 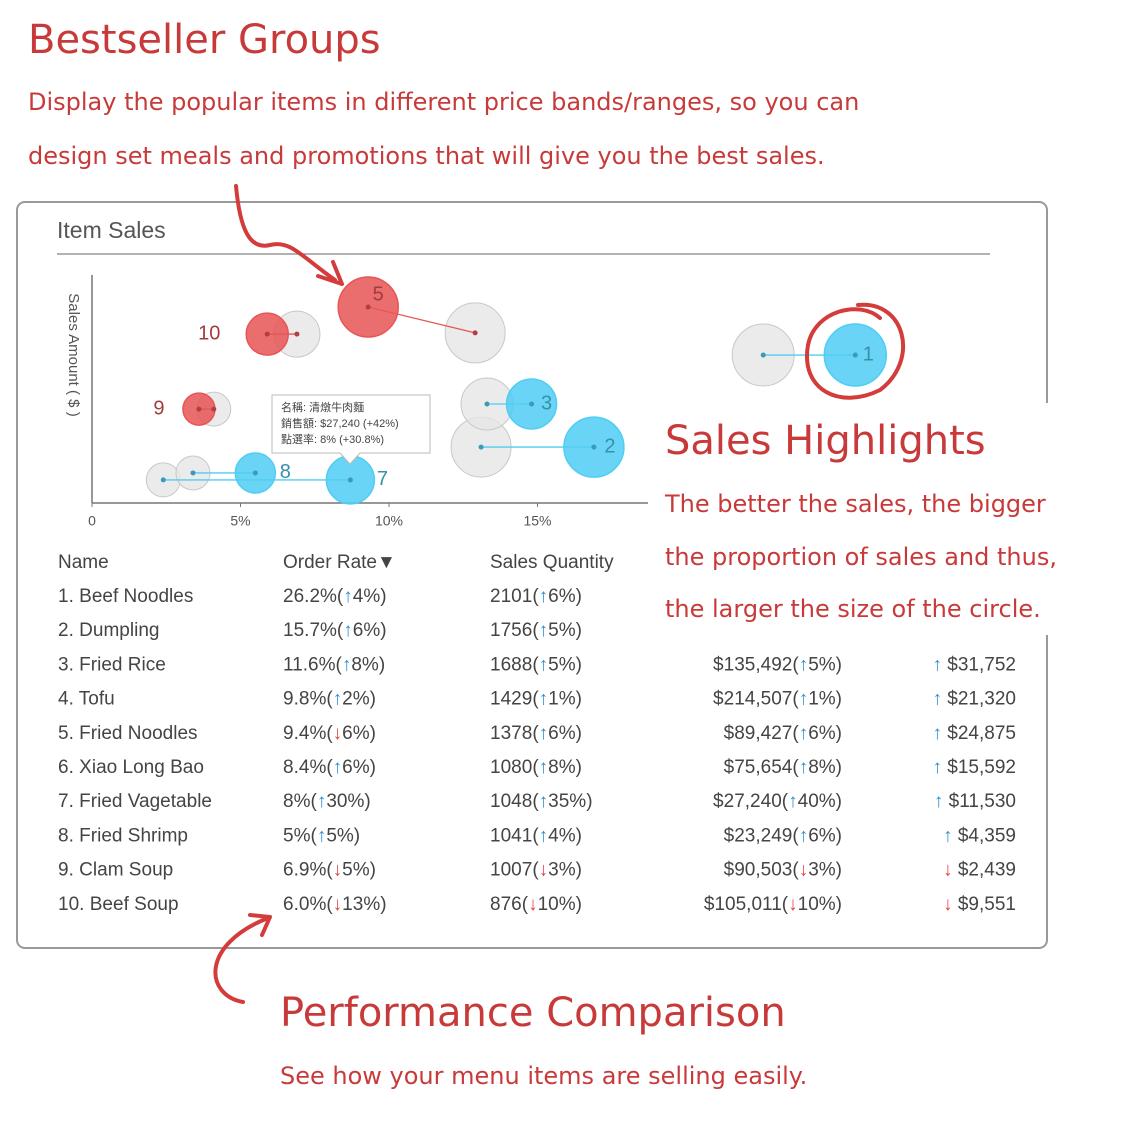 I want to click on column-header: Name, so click(x=83, y=562).